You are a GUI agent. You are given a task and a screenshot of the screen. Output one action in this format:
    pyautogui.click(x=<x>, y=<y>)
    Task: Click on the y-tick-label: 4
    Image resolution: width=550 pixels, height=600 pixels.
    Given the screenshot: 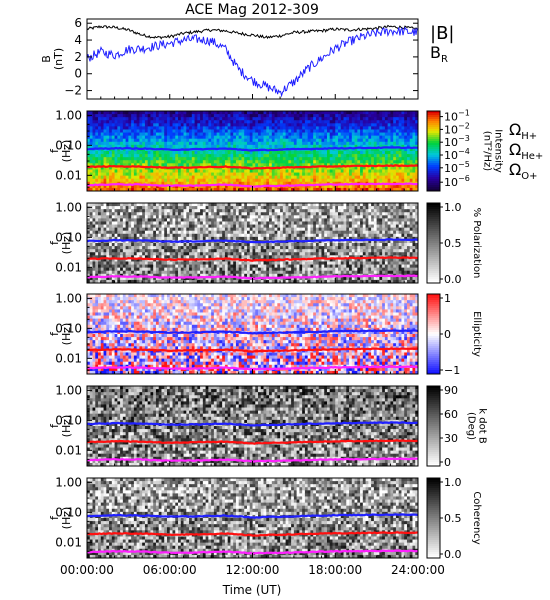 What is the action you would take?
    pyautogui.click(x=78, y=40)
    